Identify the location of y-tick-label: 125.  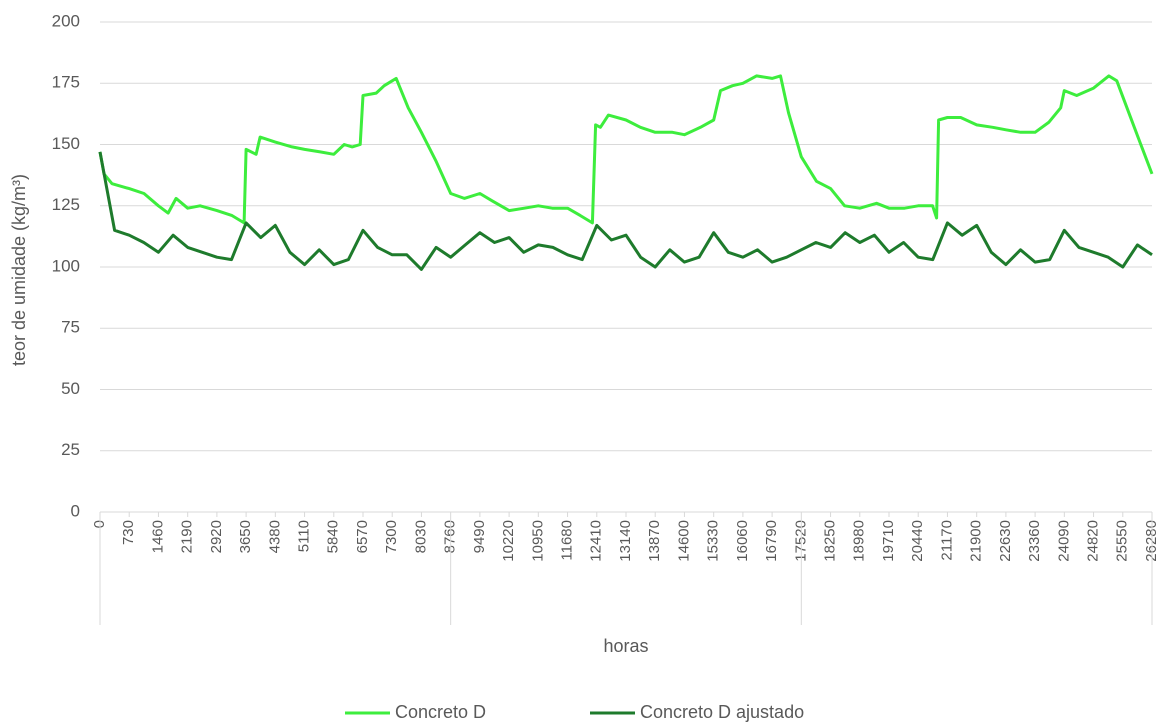
(66, 204).